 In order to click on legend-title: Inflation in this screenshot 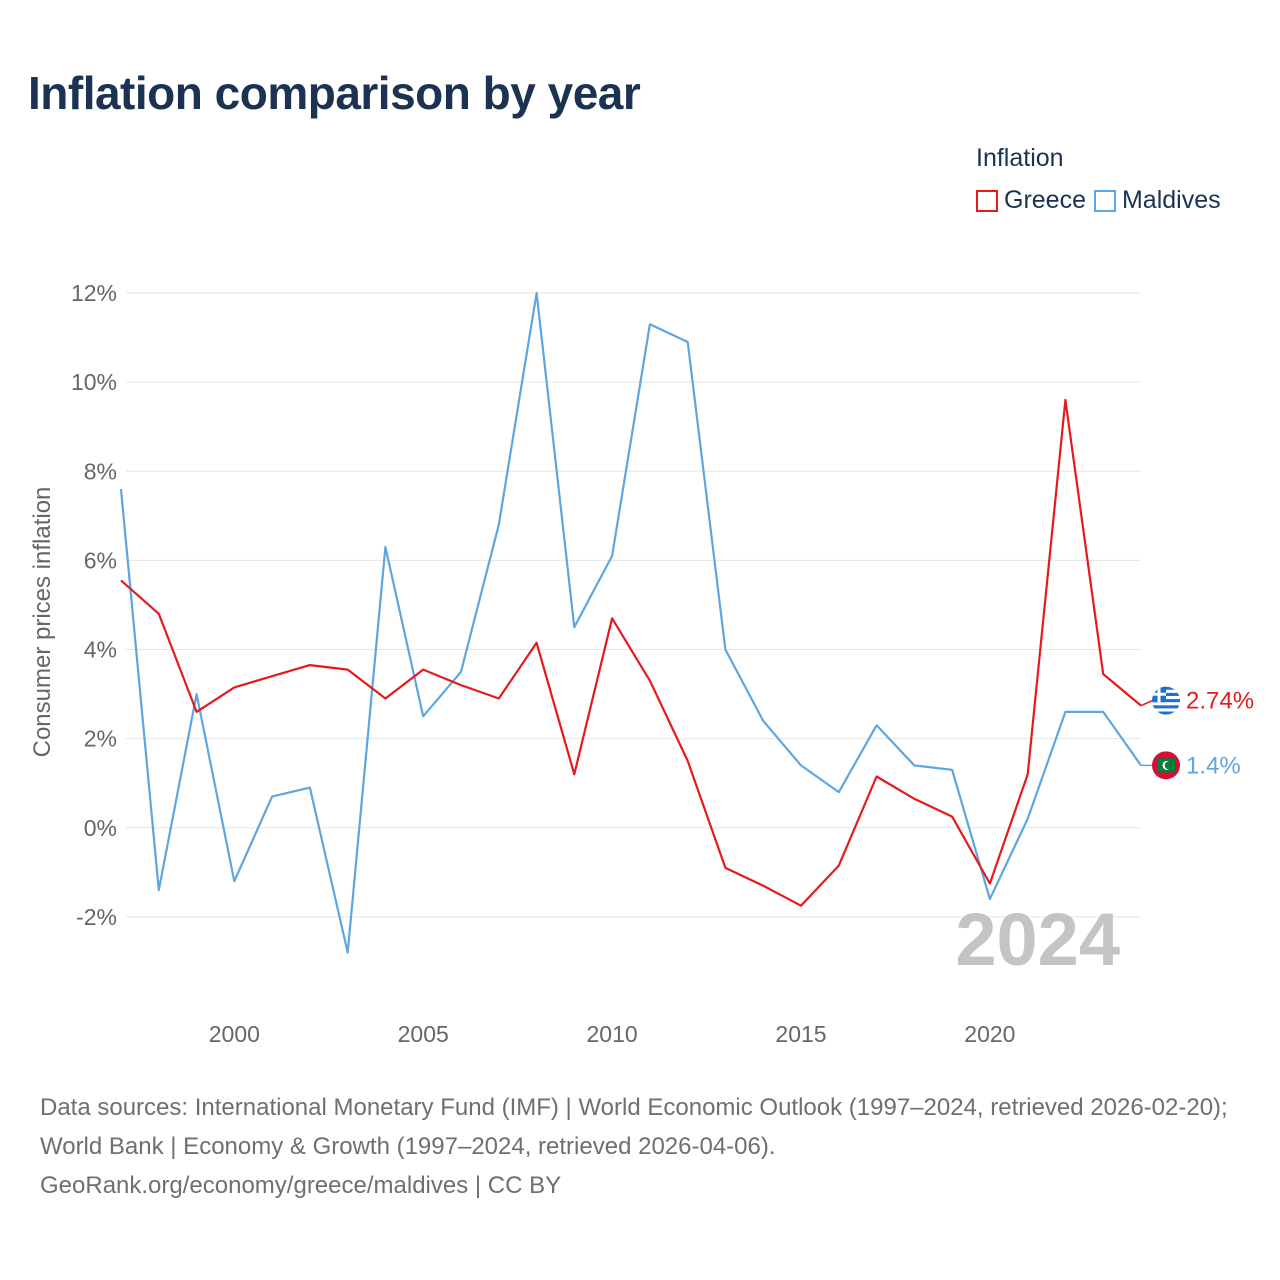, I will do `click(1020, 158)`.